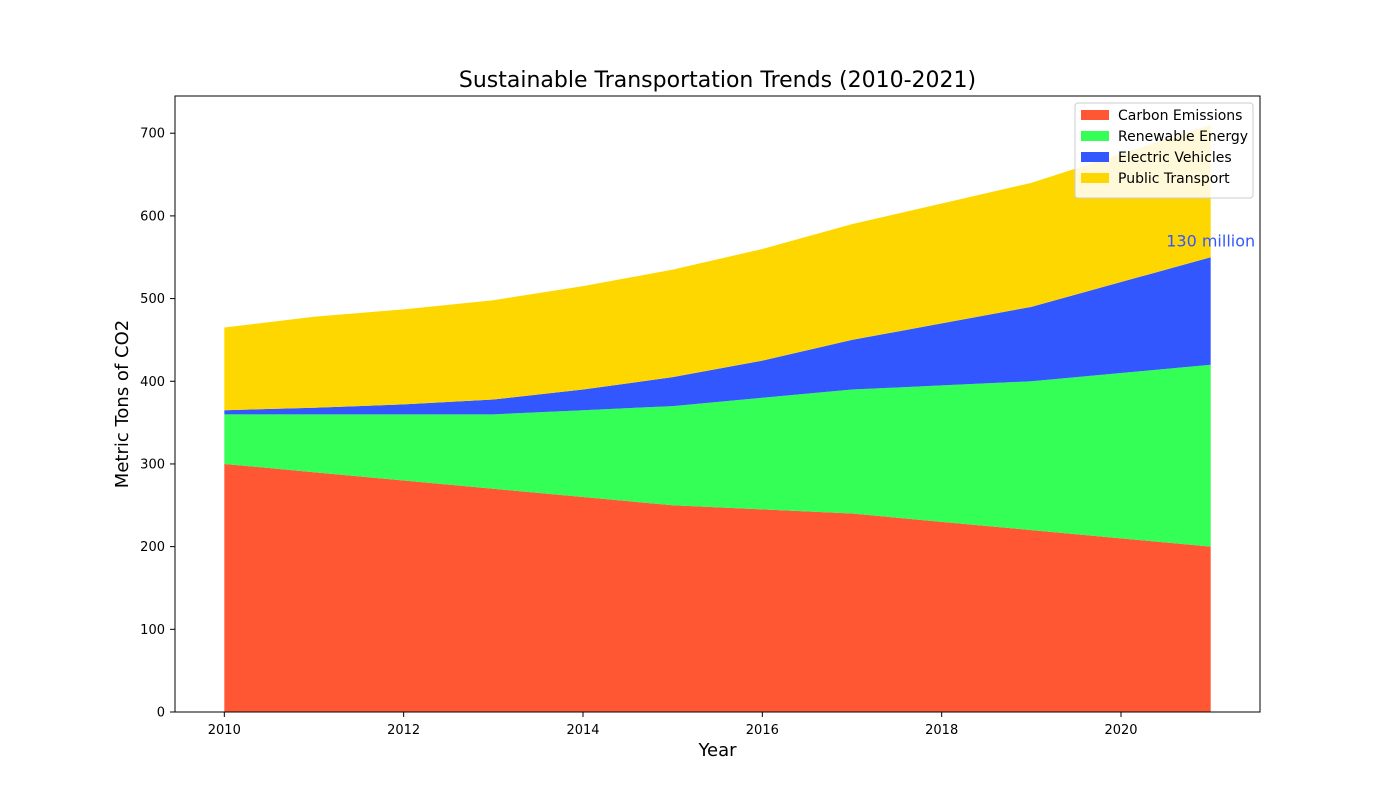 The height and width of the screenshot is (800, 1400). I want to click on x-tick-label: 2010, so click(224, 730).